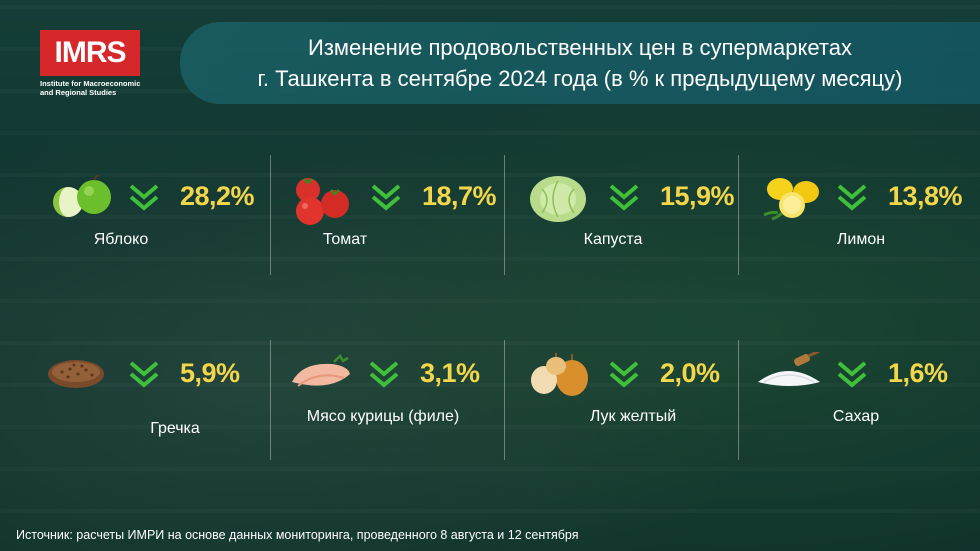 The image size is (980, 551). What do you see at coordinates (90, 53) in the screenshot?
I see `logo-text: IMRS` at bounding box center [90, 53].